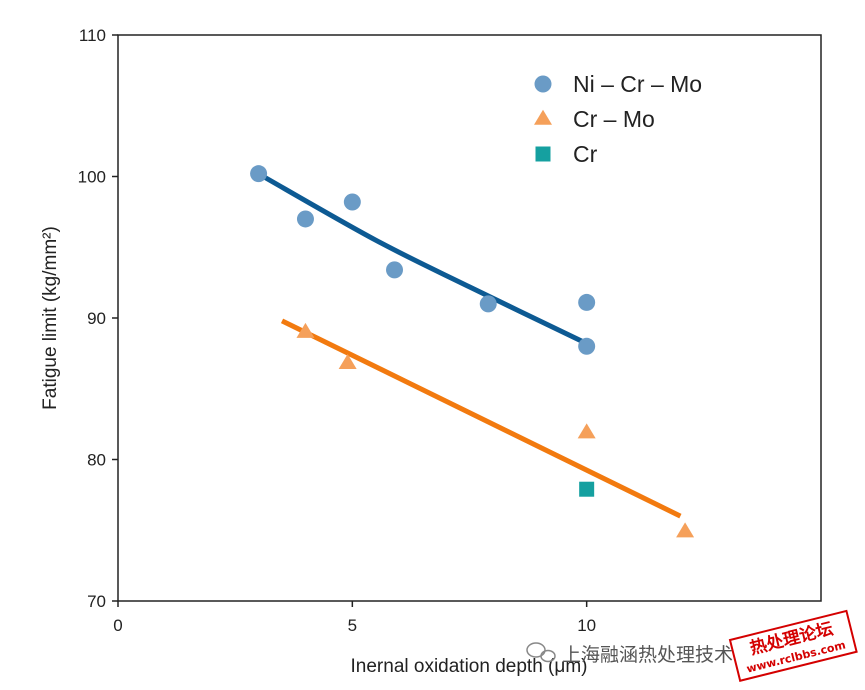 The width and height of the screenshot is (865, 690). What do you see at coordinates (793, 645) in the screenshot?
I see `forum-stamp: 热处理论坛 www.rclbbs.com` at bounding box center [793, 645].